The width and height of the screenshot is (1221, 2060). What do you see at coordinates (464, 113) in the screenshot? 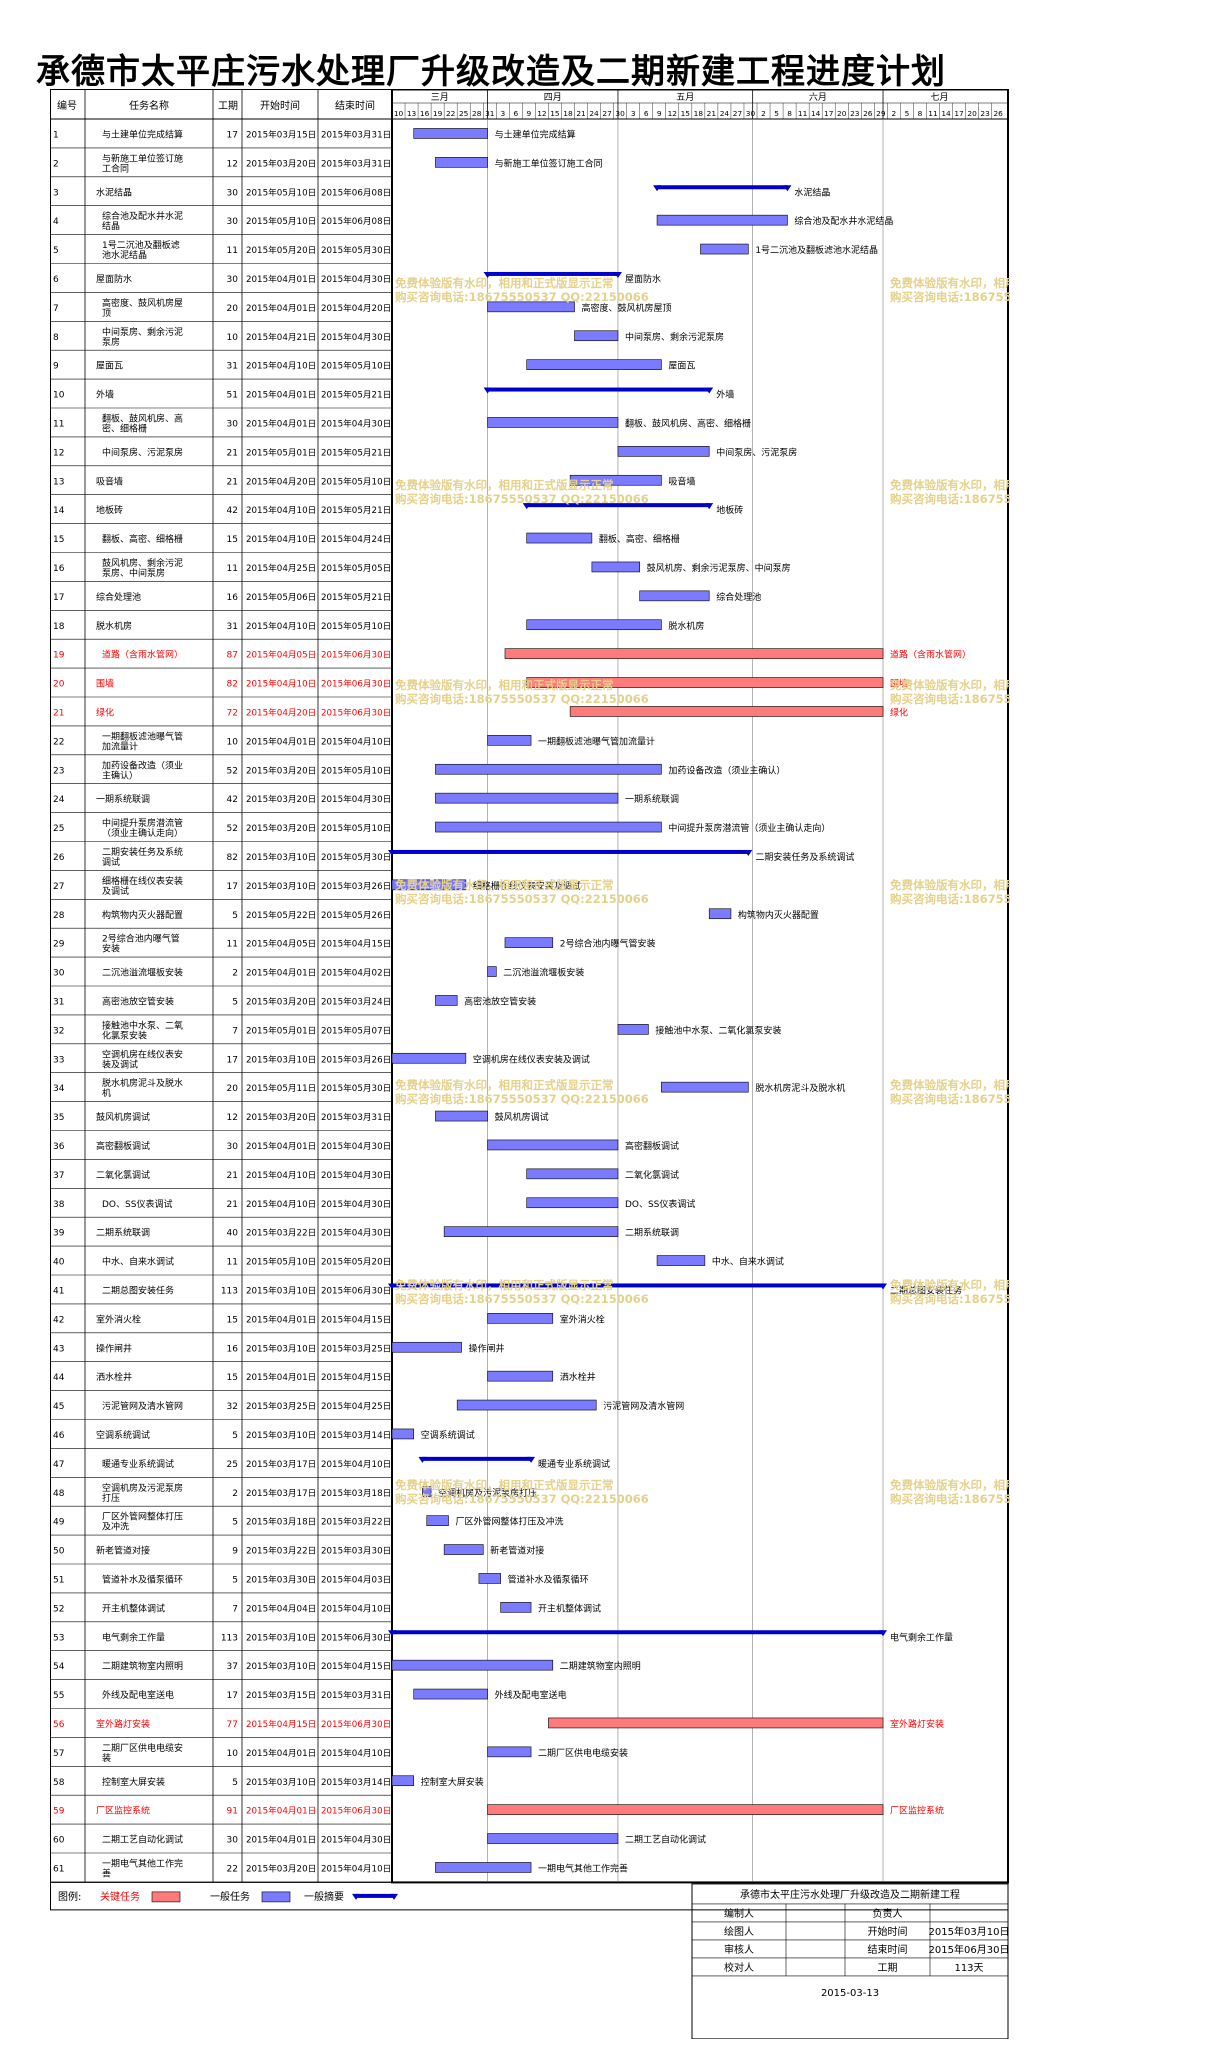
I see `day-tick-label: 25` at bounding box center [464, 113].